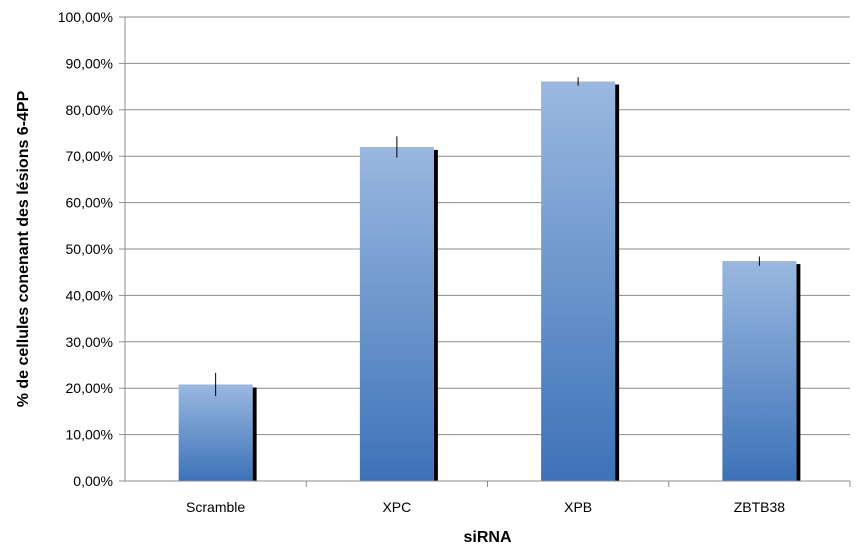 The image size is (858, 551). Describe the element at coordinates (215, 507) in the screenshot. I see `x-tick-label: Scramble` at that location.